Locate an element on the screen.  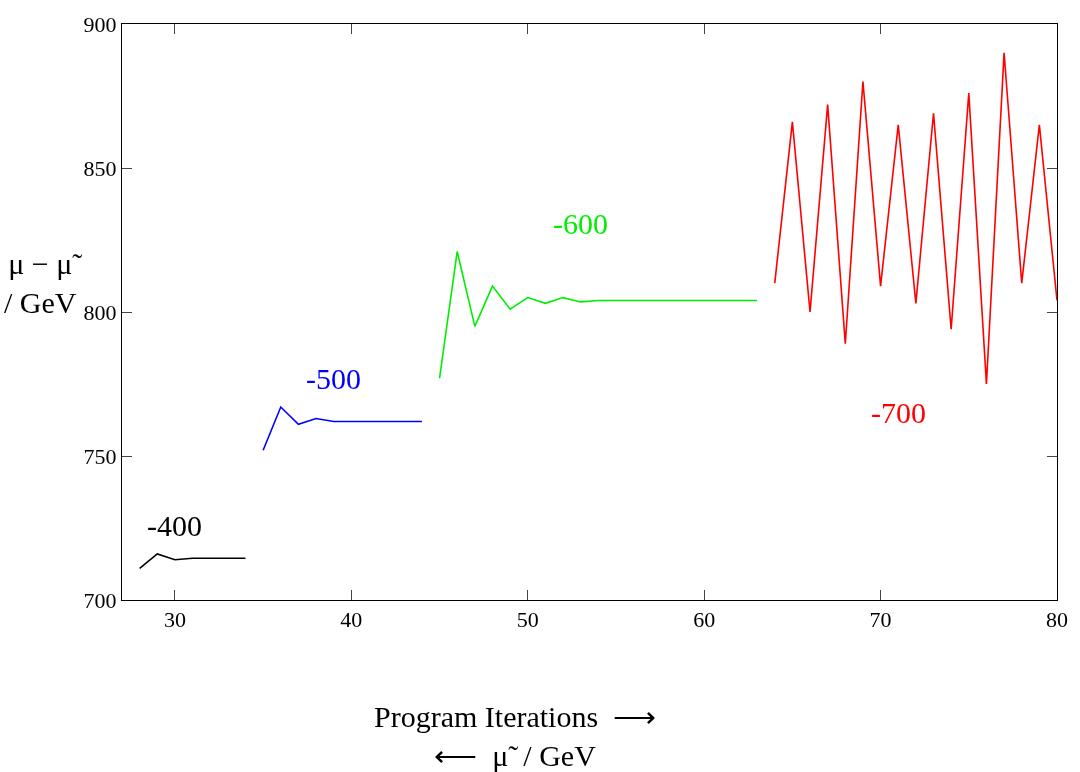
x-tick-label: 80 is located at coordinates (1057, 620).